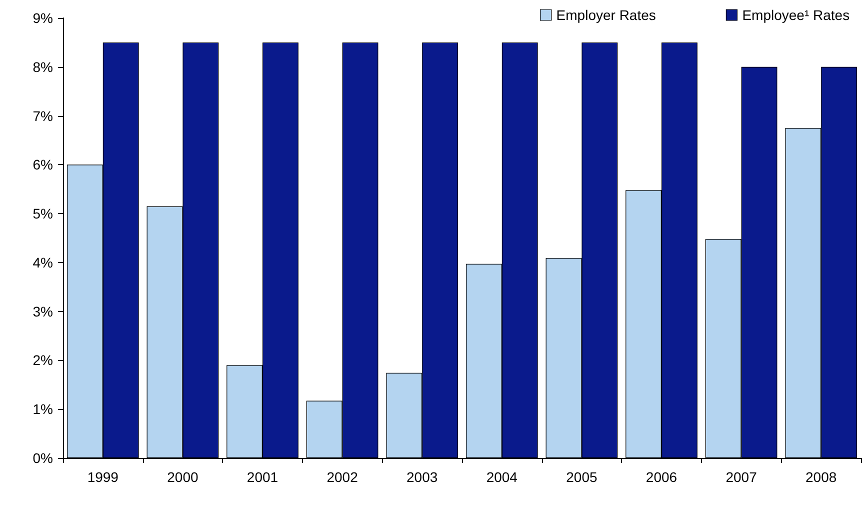 The height and width of the screenshot is (508, 865). Describe the element at coordinates (502, 477) in the screenshot. I see `x-tick-label: 2004` at that location.